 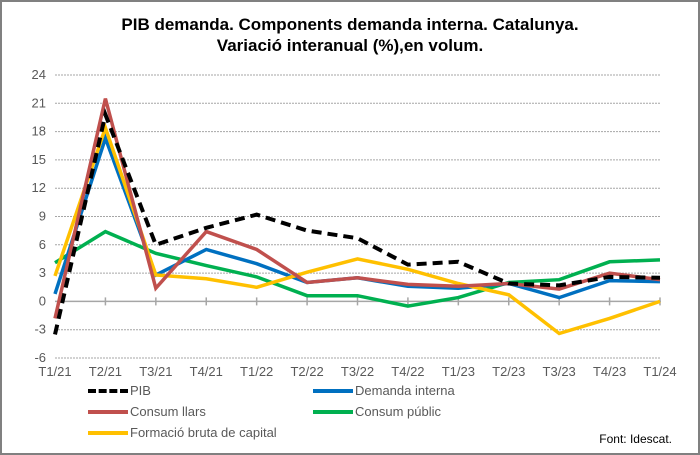 What do you see at coordinates (39, 131) in the screenshot?
I see `y-tick-label: 18` at bounding box center [39, 131].